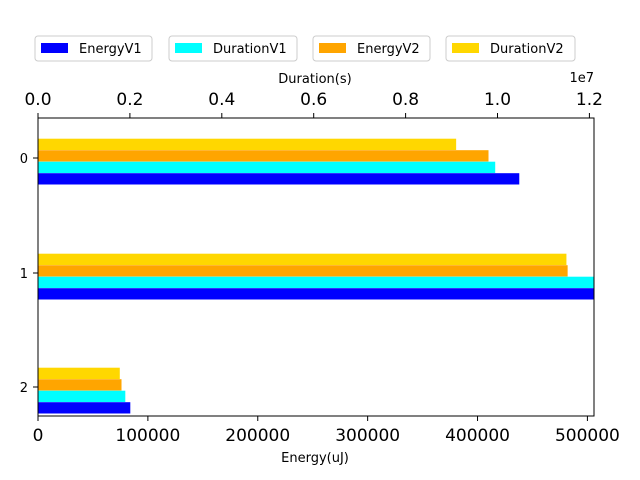  I want to click on x-bottom-tick-label-400000: 400000, so click(477, 436).